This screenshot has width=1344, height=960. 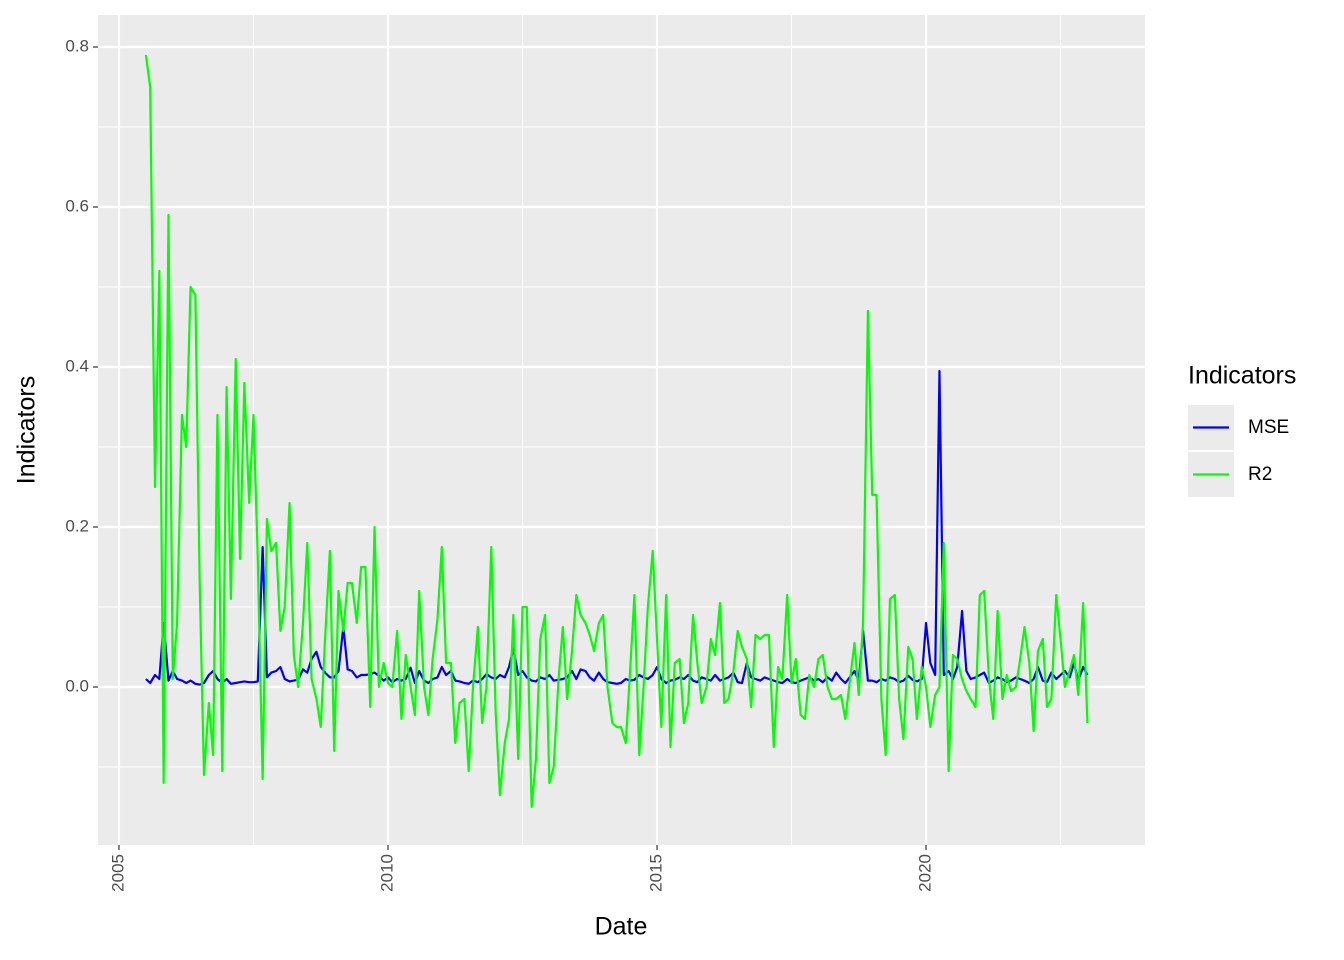 I want to click on y-tick-label: 0.2, so click(x=77, y=525).